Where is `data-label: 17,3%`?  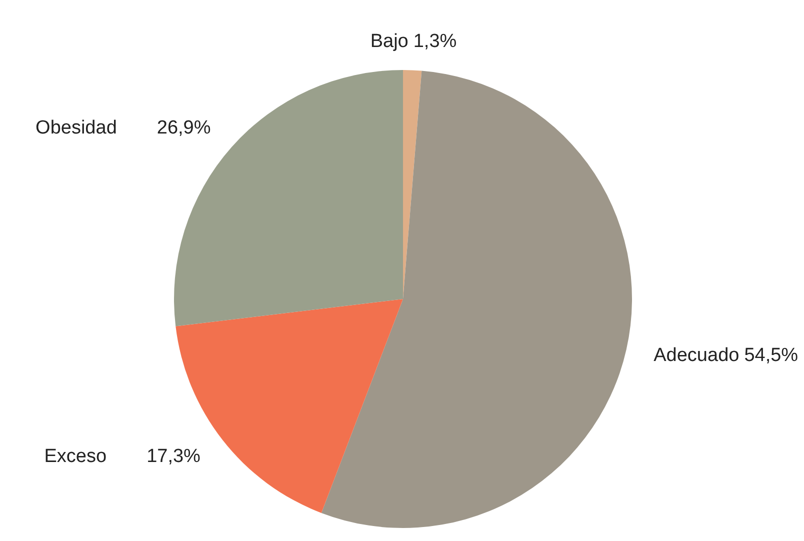
data-label: 17,3% is located at coordinates (173, 457).